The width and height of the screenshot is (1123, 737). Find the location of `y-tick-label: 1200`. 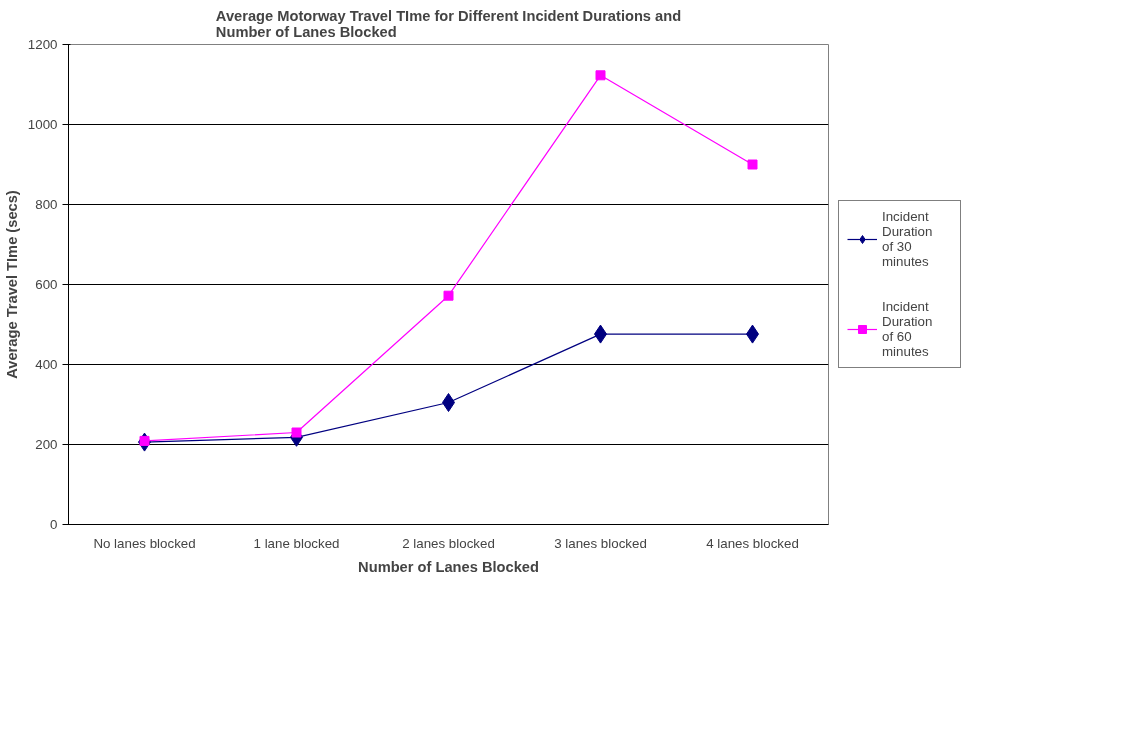

y-tick-label: 1200 is located at coordinates (42, 44).